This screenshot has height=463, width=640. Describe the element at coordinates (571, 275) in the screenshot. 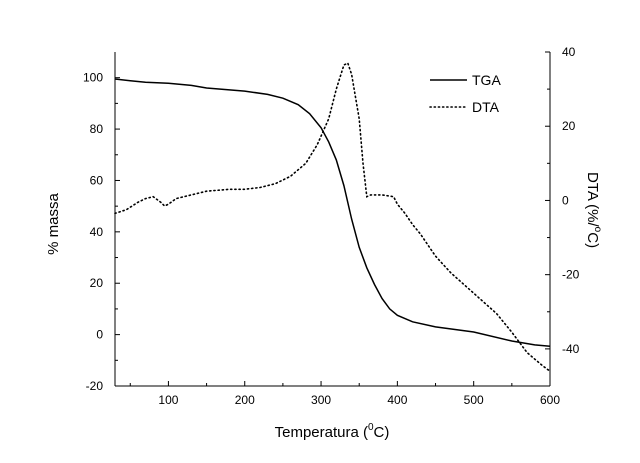

I see `right-y-tick-label: -20` at that location.